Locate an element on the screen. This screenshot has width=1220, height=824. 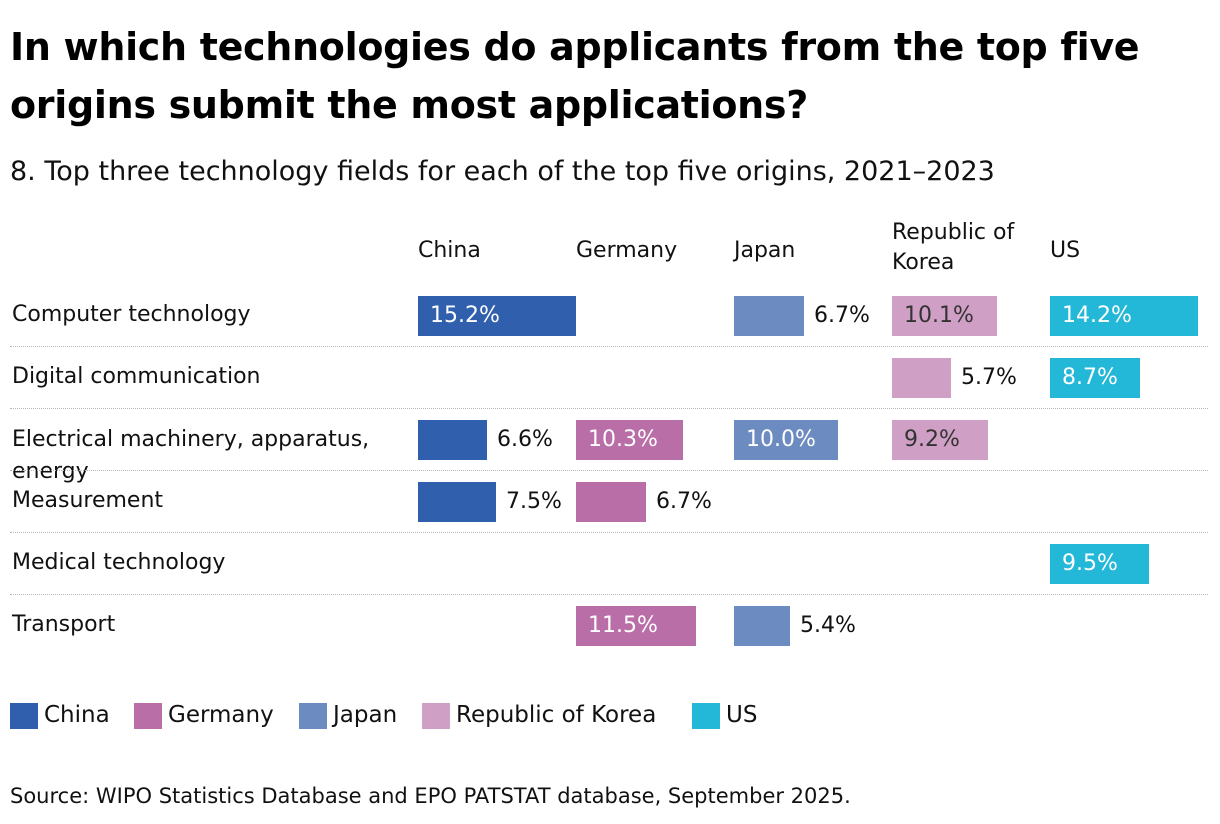
column-header-us: US is located at coordinates (1065, 250).